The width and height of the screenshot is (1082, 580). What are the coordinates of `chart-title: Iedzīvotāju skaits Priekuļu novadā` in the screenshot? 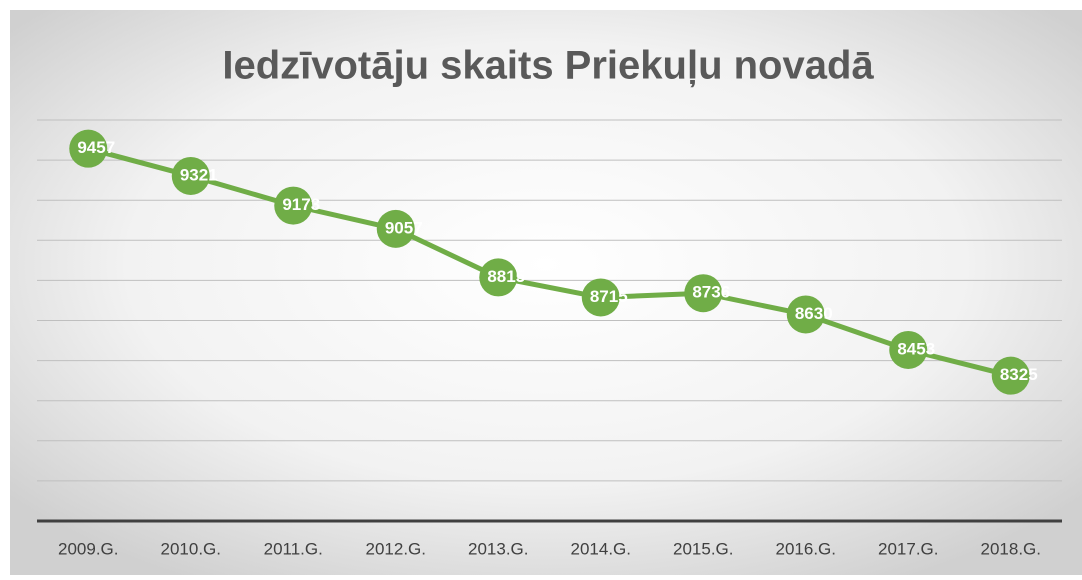 It's located at (548, 66).